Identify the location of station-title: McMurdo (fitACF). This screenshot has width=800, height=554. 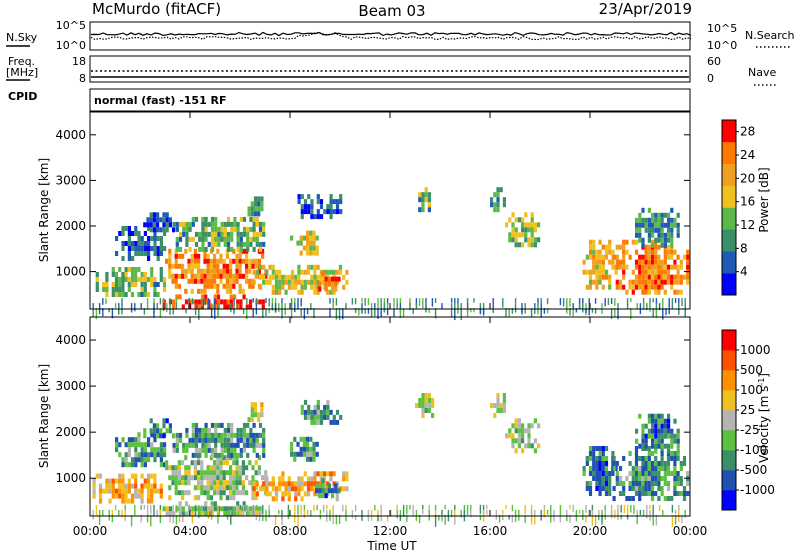
(156, 9).